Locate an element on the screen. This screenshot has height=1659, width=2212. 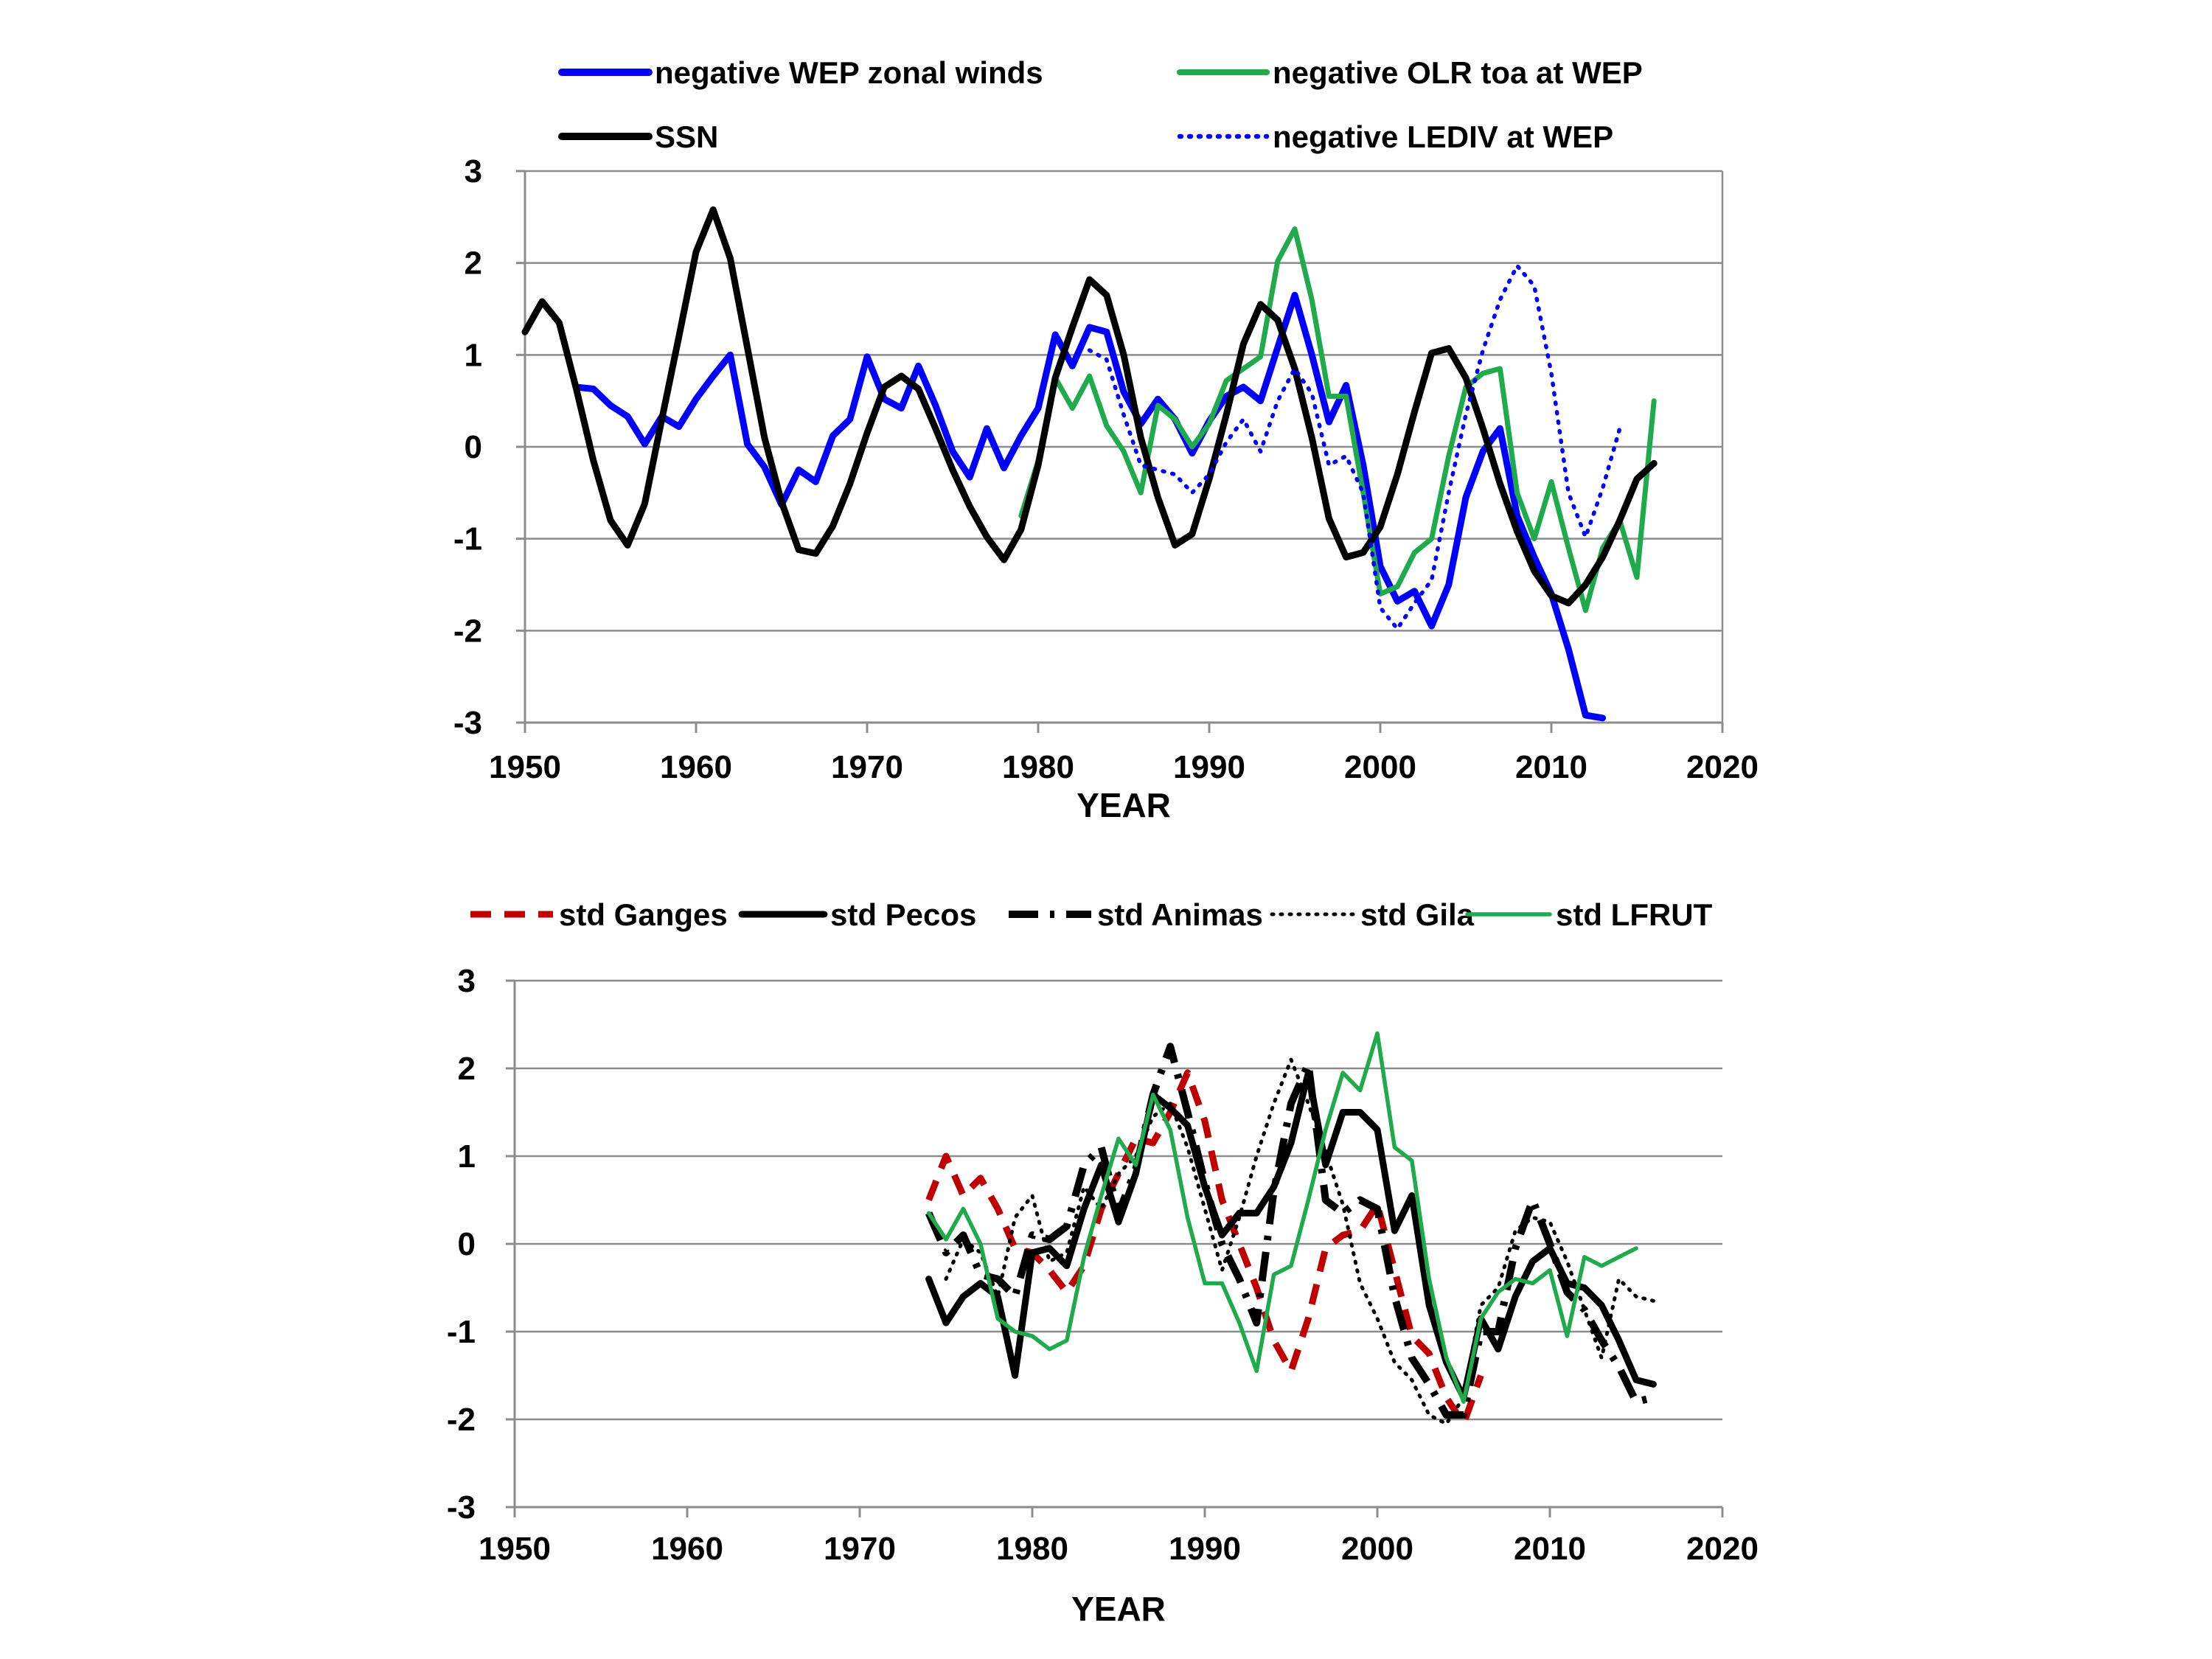
legend-label-std-gila: std Gila is located at coordinates (1417, 914).